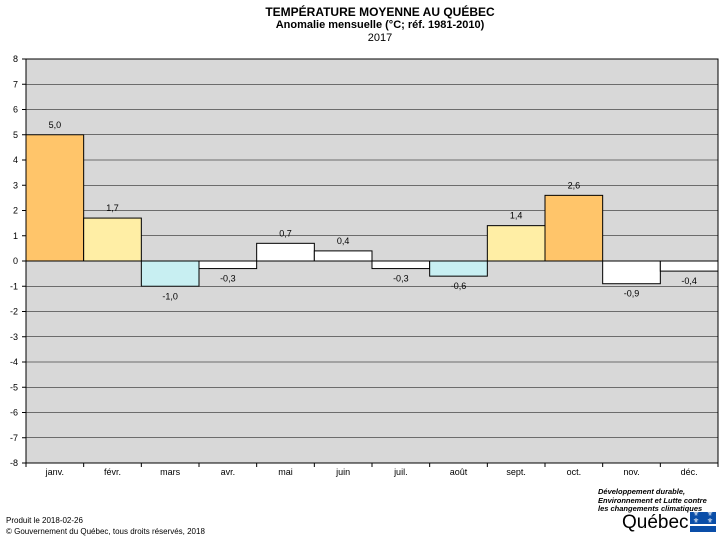  I want to click on y-tick-label: 3, so click(15, 185).